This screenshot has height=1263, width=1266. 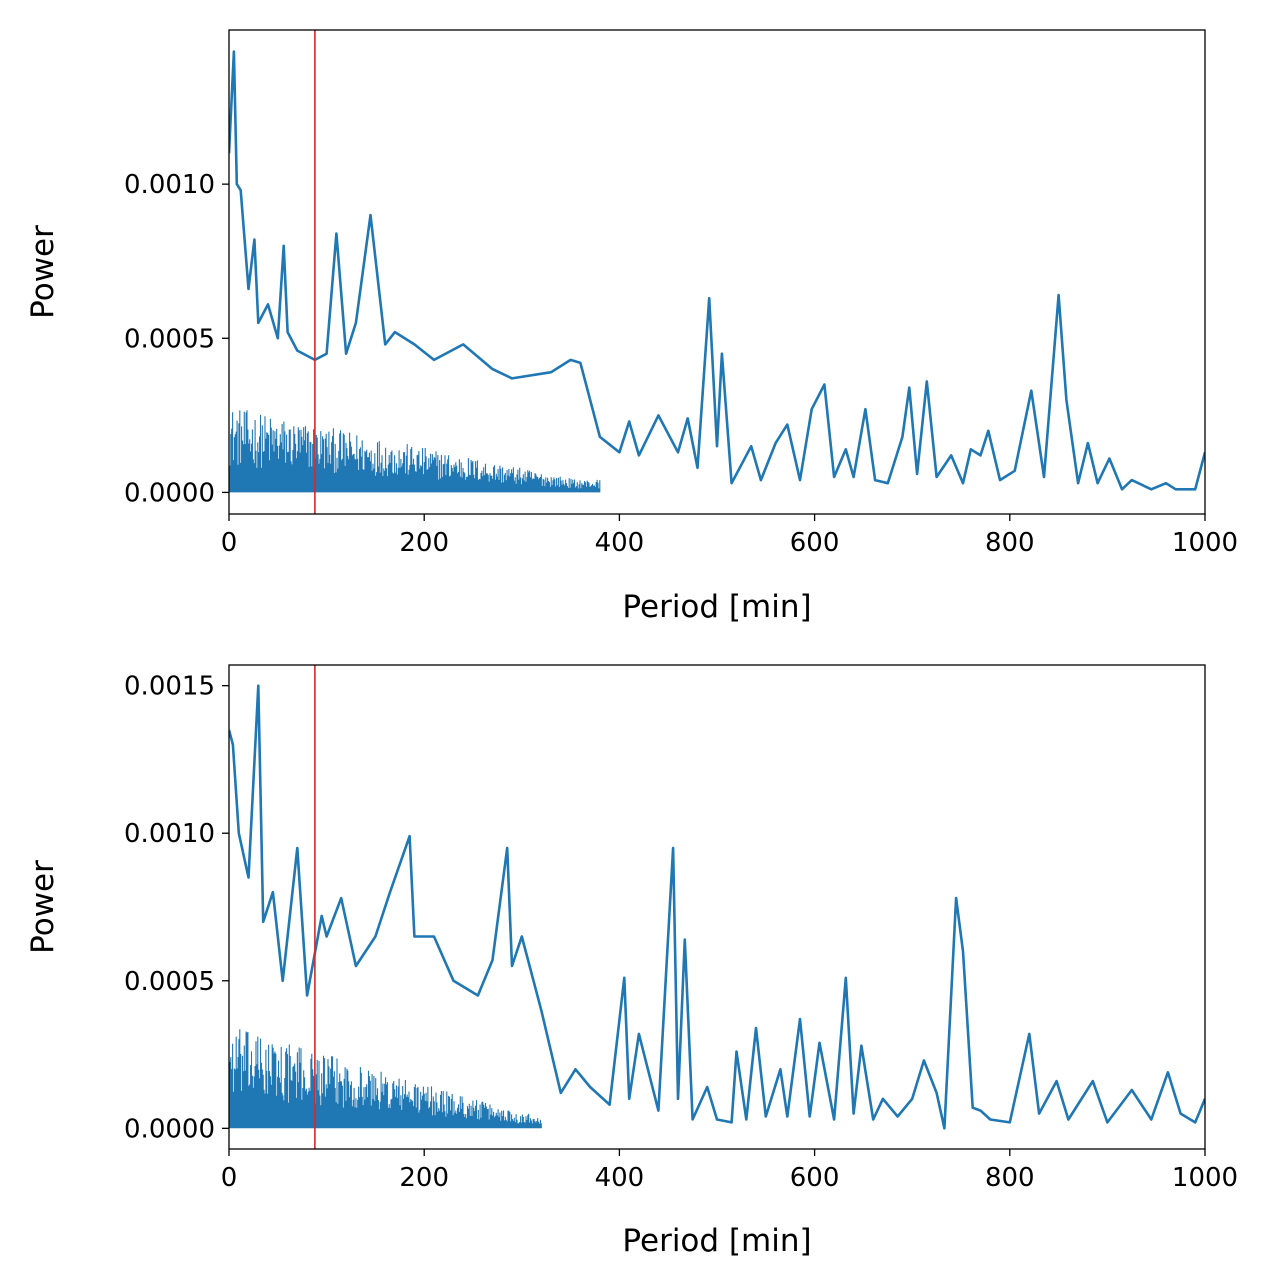 I want to click on top-y-tick-label: 0.0005, so click(x=169, y=339).